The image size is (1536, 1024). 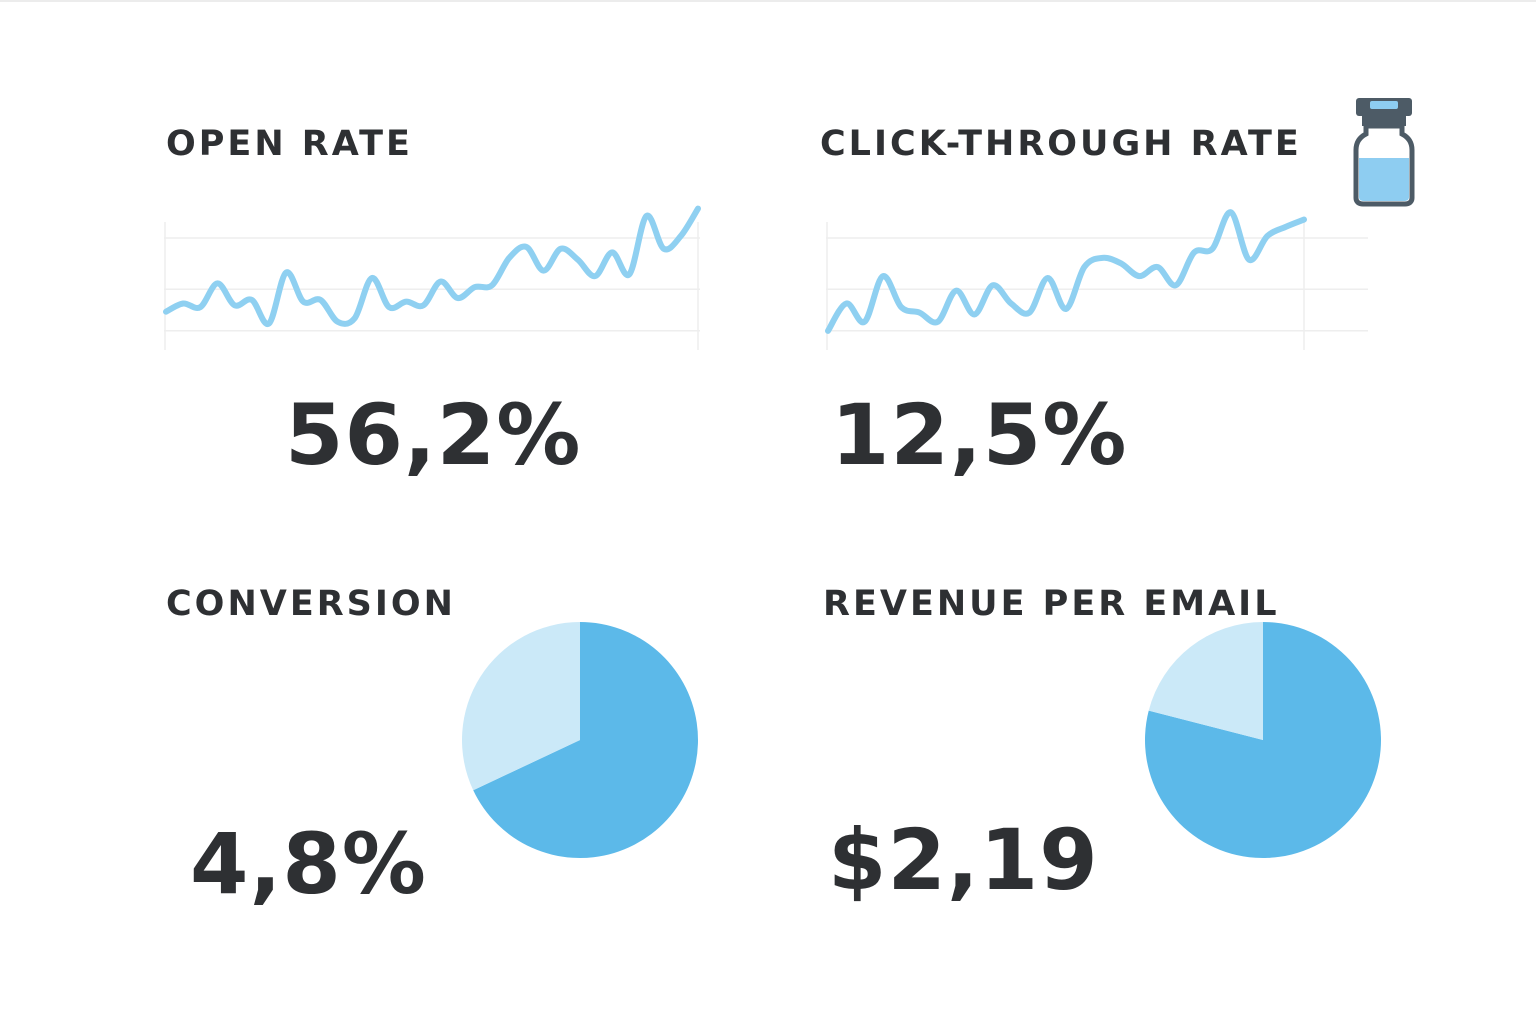 I want to click on ctr-value: 12,5%, so click(x=979, y=435).